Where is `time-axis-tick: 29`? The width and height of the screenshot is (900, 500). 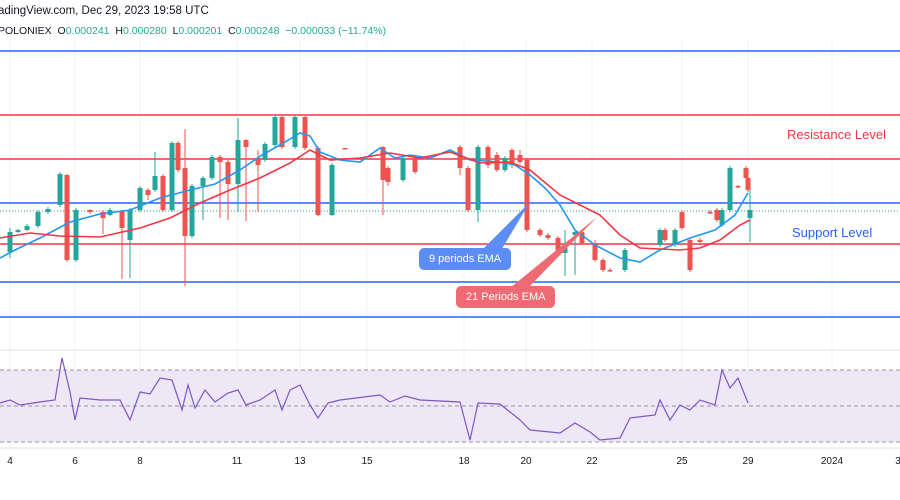
time-axis-tick: 29 is located at coordinates (748, 461).